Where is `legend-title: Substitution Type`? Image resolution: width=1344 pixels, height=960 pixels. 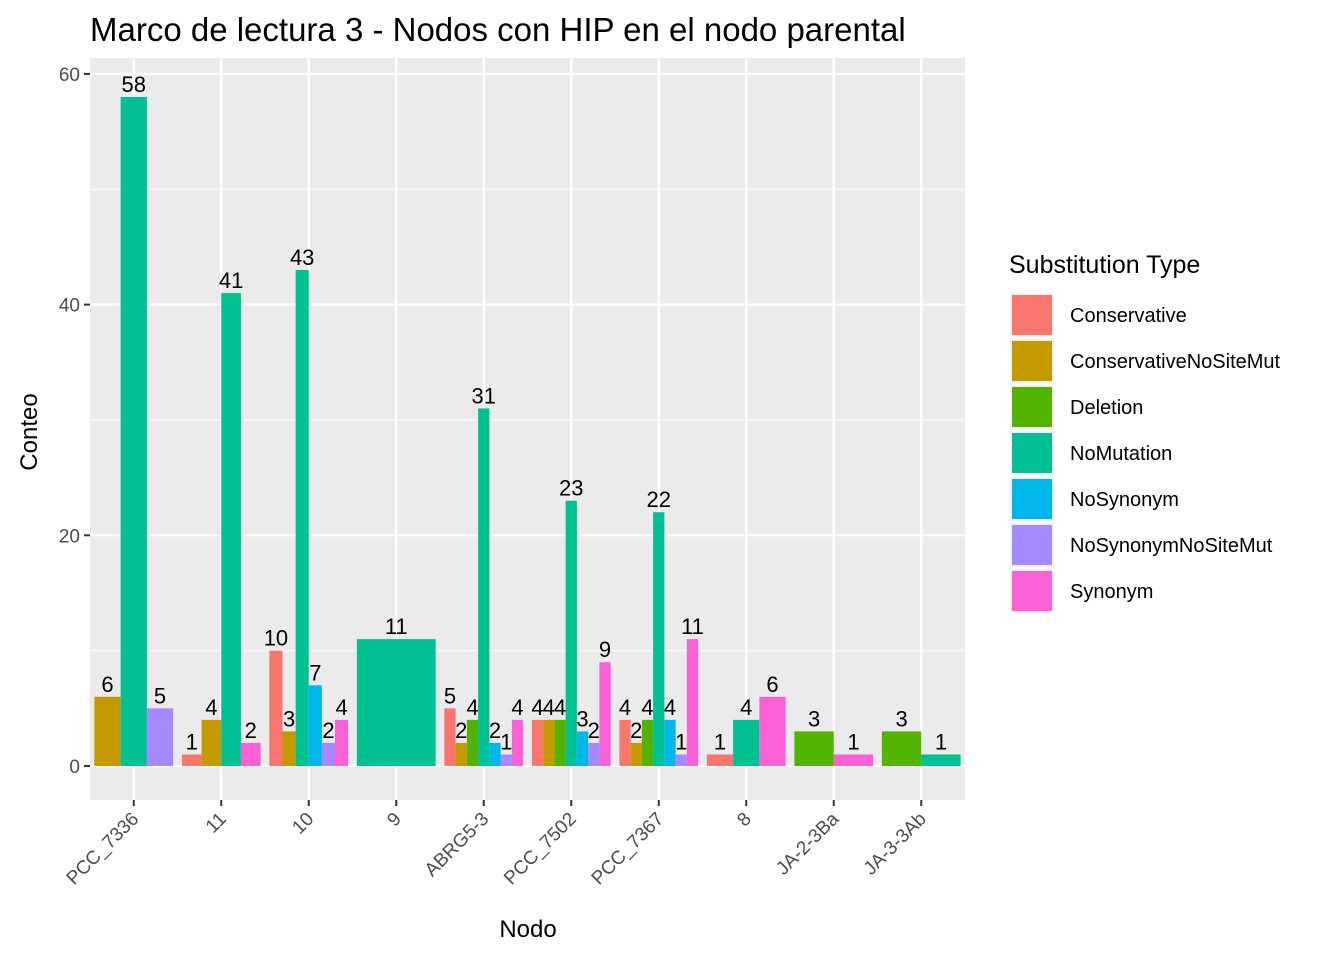
legend-title: Substitution Type is located at coordinates (1104, 265).